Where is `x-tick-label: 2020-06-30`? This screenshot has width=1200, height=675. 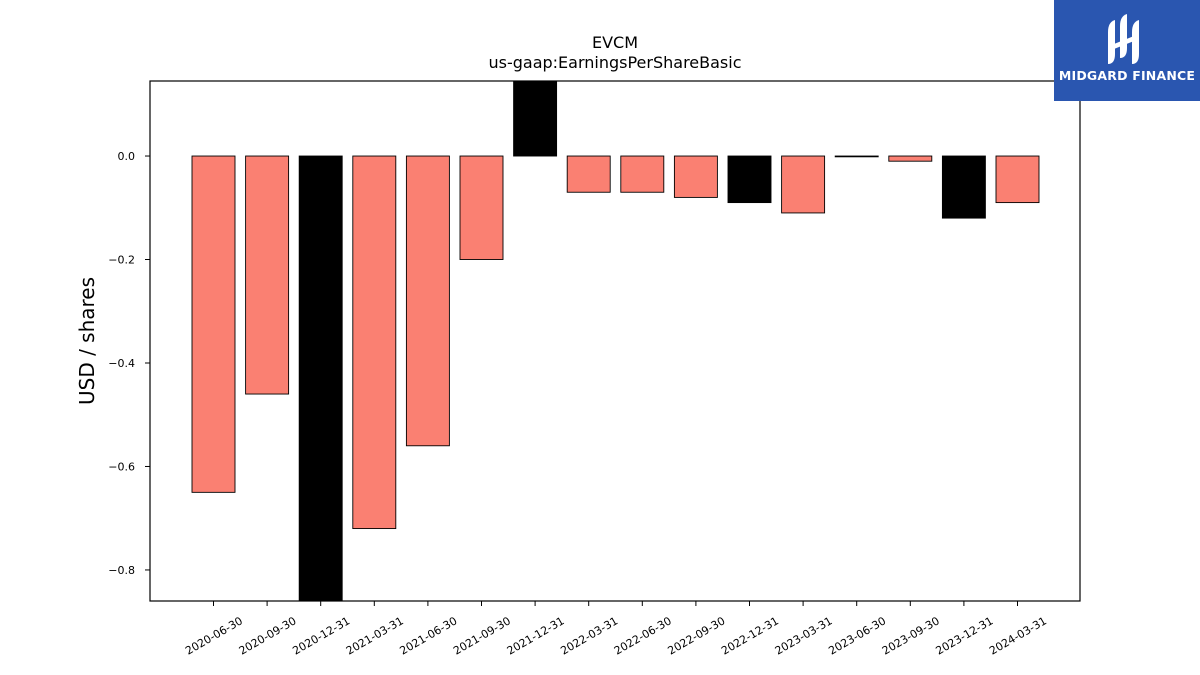 x-tick-label: 2020-06-30 is located at coordinates (214, 635).